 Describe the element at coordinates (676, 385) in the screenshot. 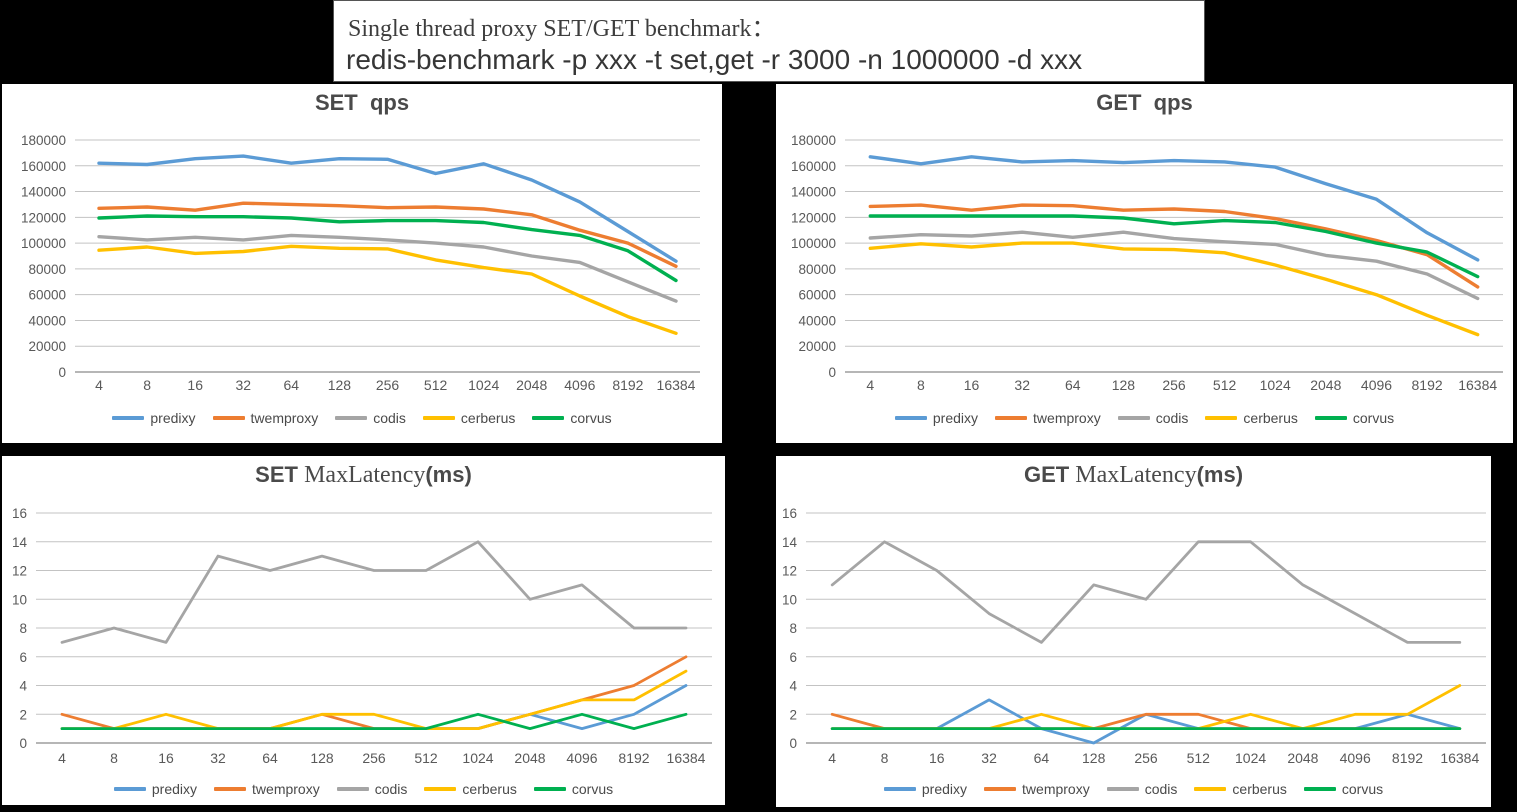

I see `x-tick-label: 16384` at that location.